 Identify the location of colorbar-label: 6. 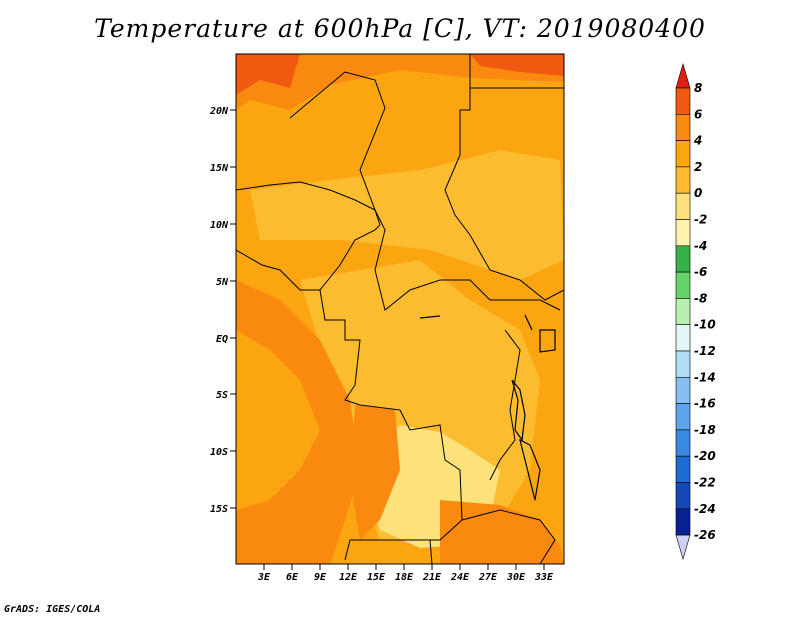
(698, 114).